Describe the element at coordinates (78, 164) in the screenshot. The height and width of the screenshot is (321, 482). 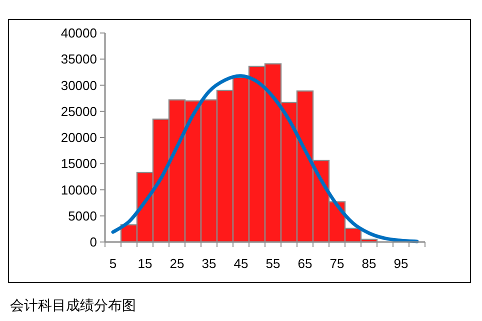
I see `y-tick-label: 15000` at that location.